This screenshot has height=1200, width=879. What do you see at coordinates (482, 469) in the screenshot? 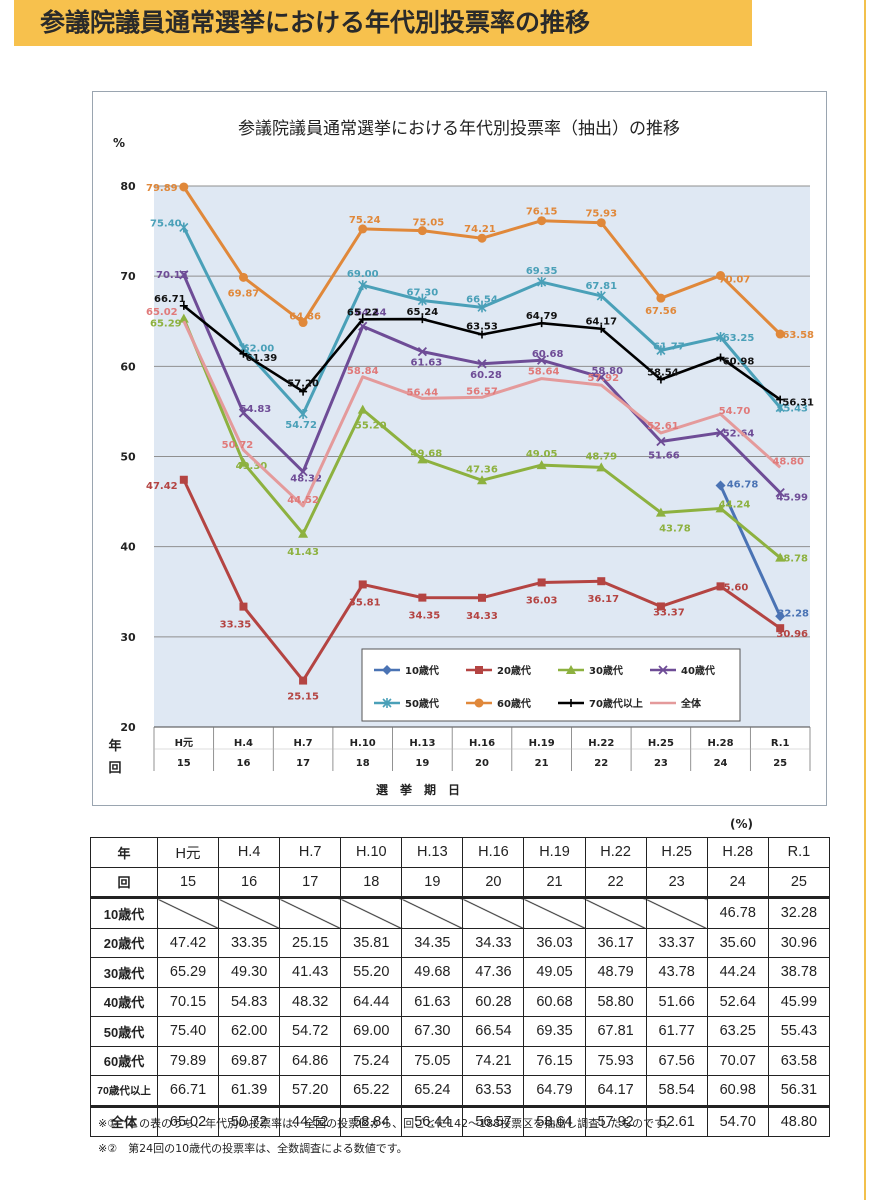
I see `data-label: 47.36` at bounding box center [482, 469].